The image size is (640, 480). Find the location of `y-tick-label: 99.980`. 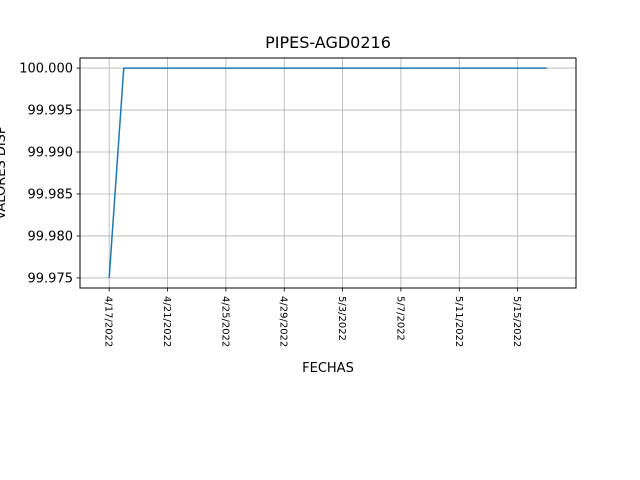

y-tick-label: 99.980 is located at coordinates (51, 236).